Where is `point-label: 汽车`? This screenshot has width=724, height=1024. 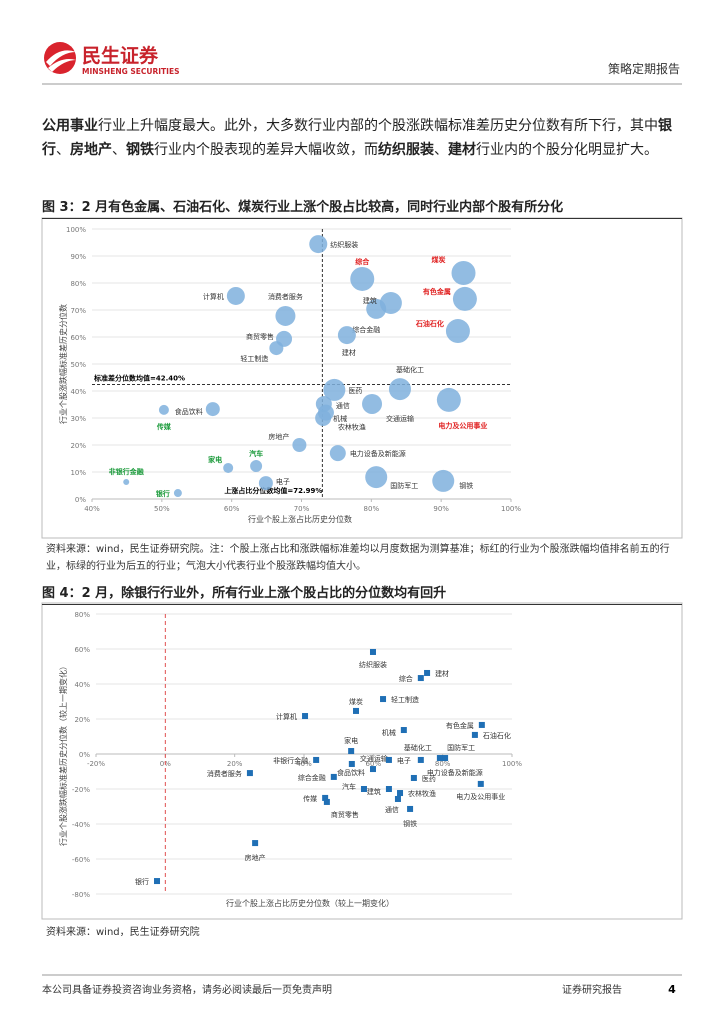
point-label: 汽车 is located at coordinates (349, 786).